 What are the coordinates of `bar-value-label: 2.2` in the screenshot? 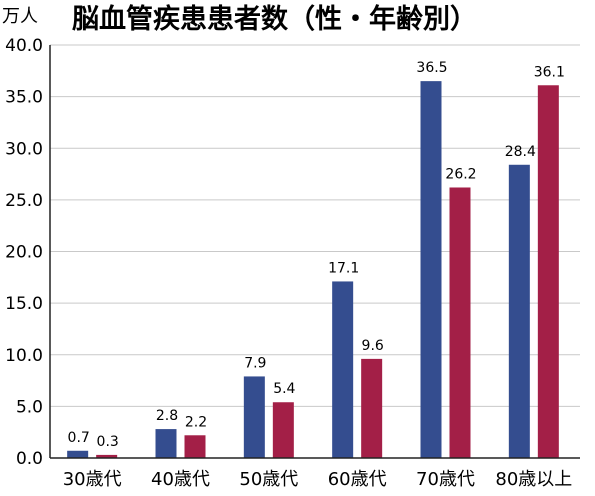 It's located at (196, 422).